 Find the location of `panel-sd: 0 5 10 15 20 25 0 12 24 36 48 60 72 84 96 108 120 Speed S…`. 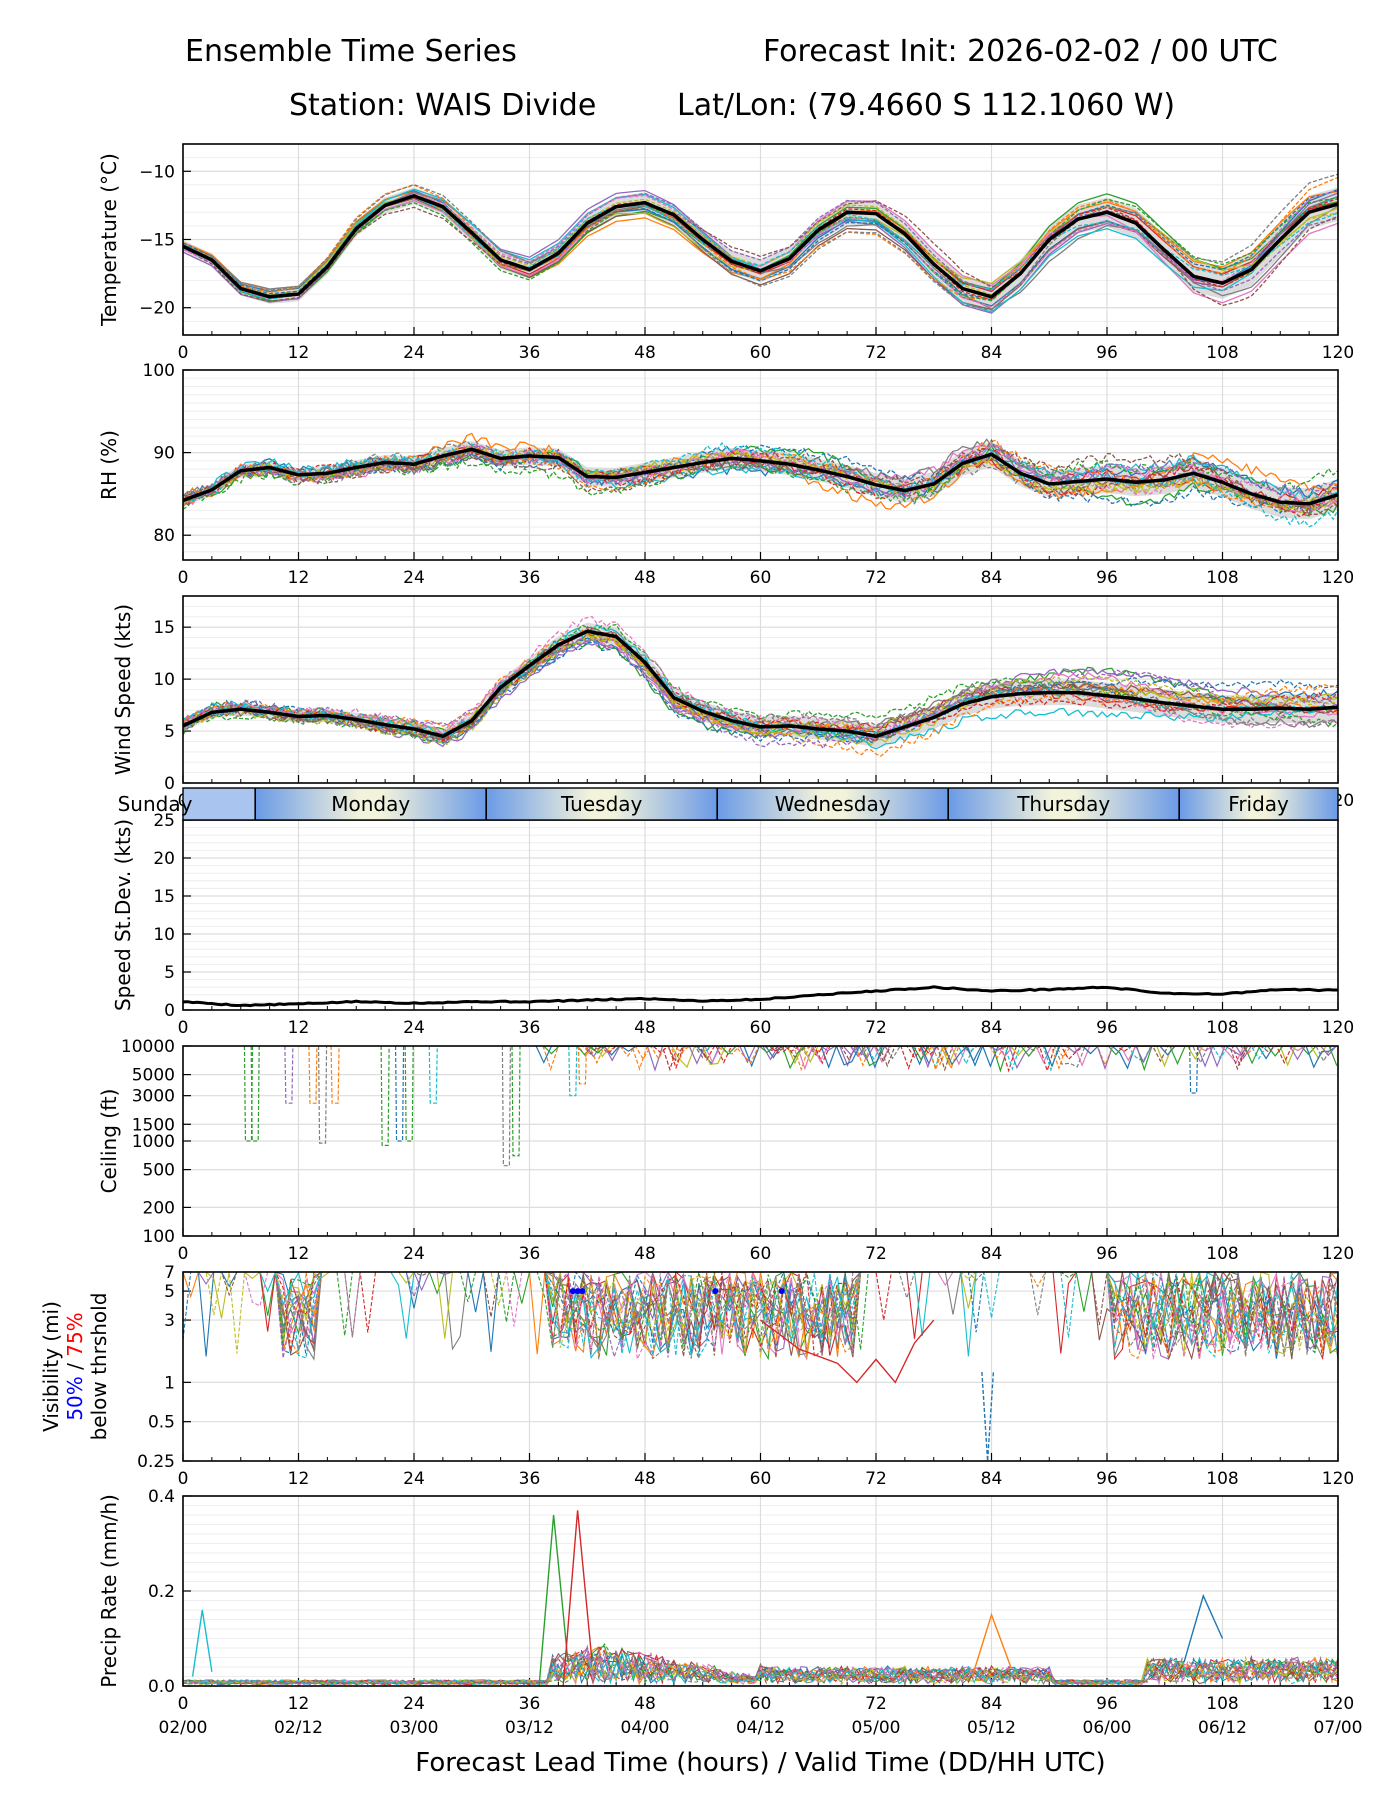

panel-sd: 0 5 10 15 20 25 0 12 24 36 48 60 72 84 96 108 120 Speed S… is located at coordinates (732, 924).